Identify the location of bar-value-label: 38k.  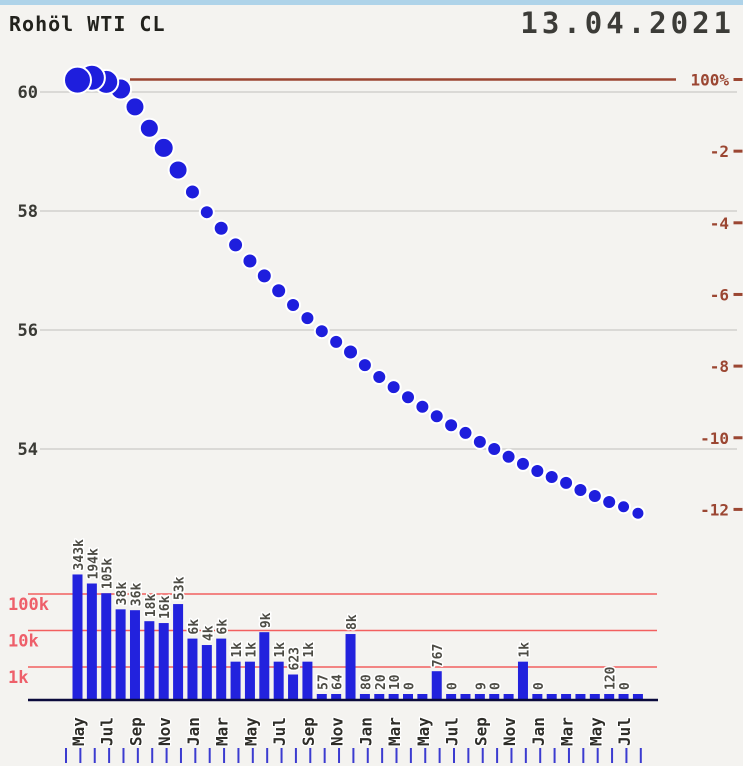
(122, 594).